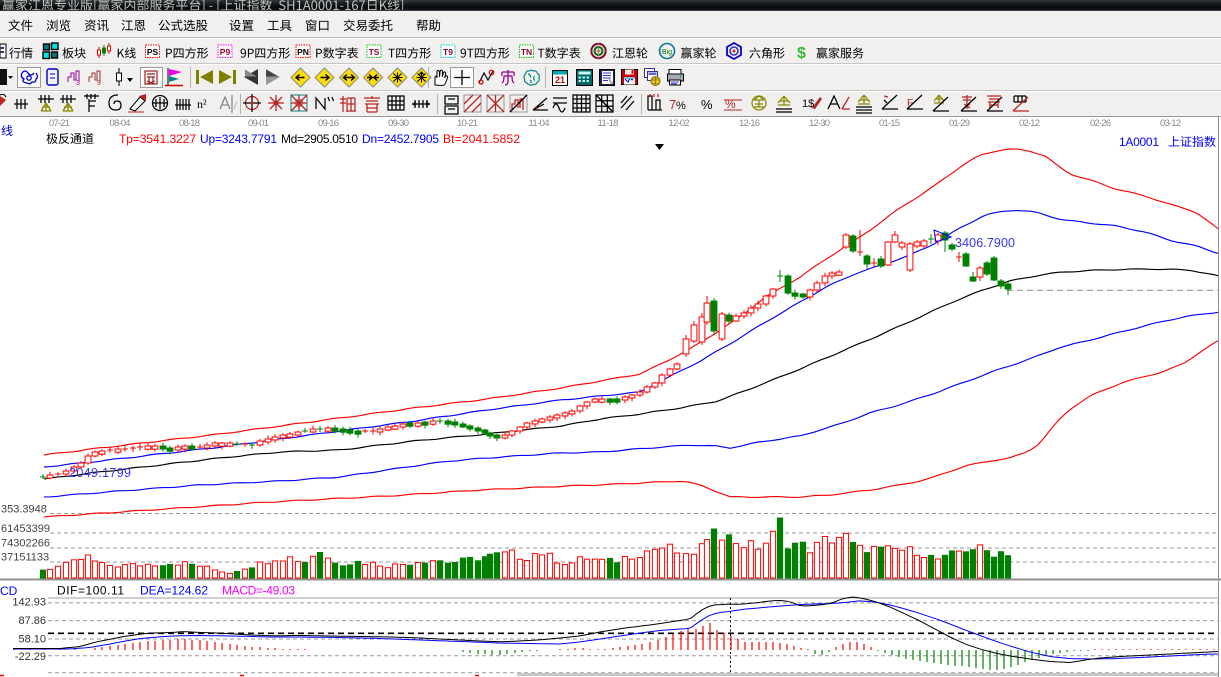  Describe the element at coordinates (30, 657) in the screenshot. I see `svg-text: -22.29` at that location.